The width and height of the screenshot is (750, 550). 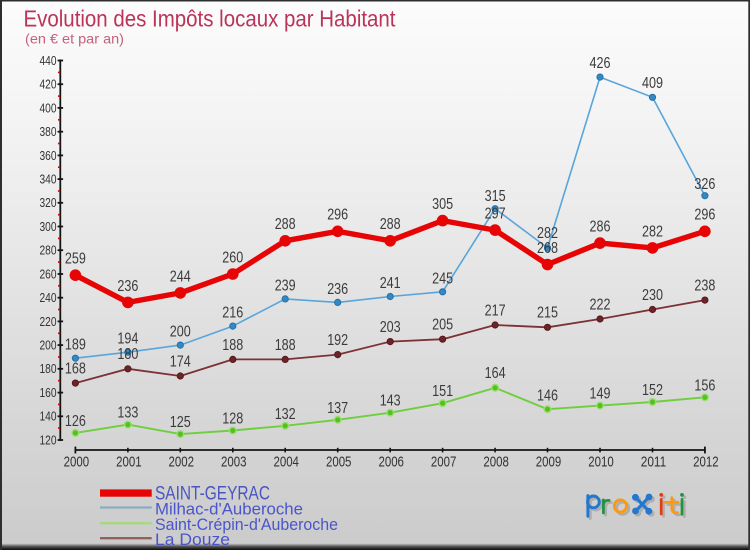 I want to click on svg-text: 380, so click(x=48, y=132).